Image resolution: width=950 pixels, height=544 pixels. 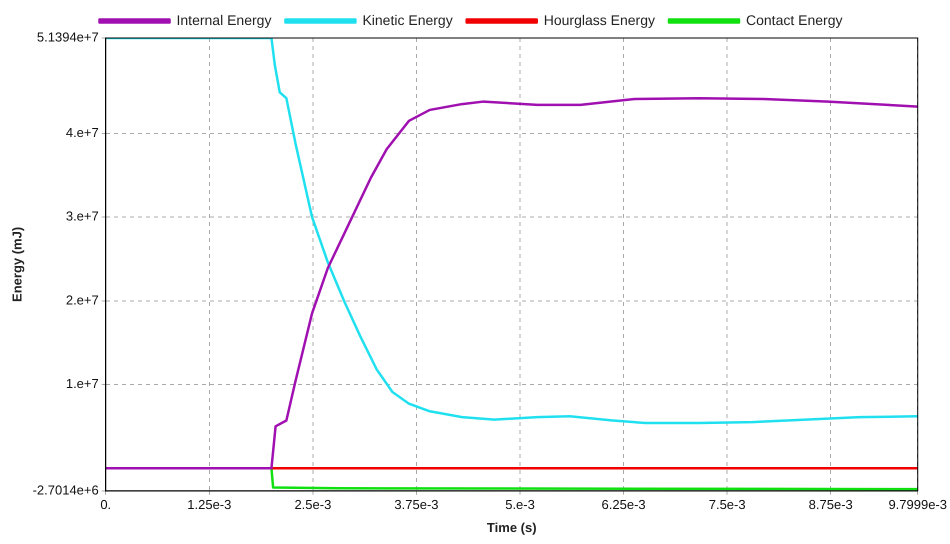 I want to click on legend-label: Kinetic Energy, so click(x=407, y=20).